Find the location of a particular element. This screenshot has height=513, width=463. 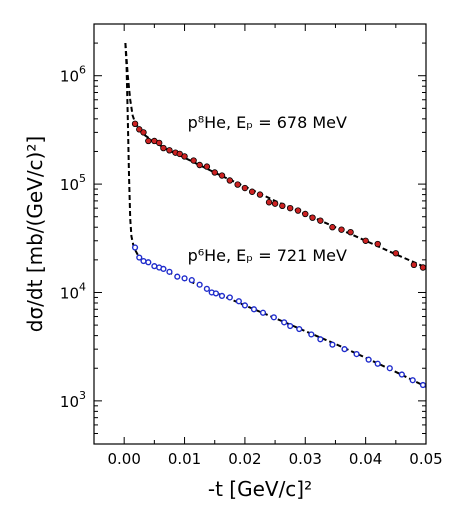

x-tick-label: 0.03 is located at coordinates (305, 459).